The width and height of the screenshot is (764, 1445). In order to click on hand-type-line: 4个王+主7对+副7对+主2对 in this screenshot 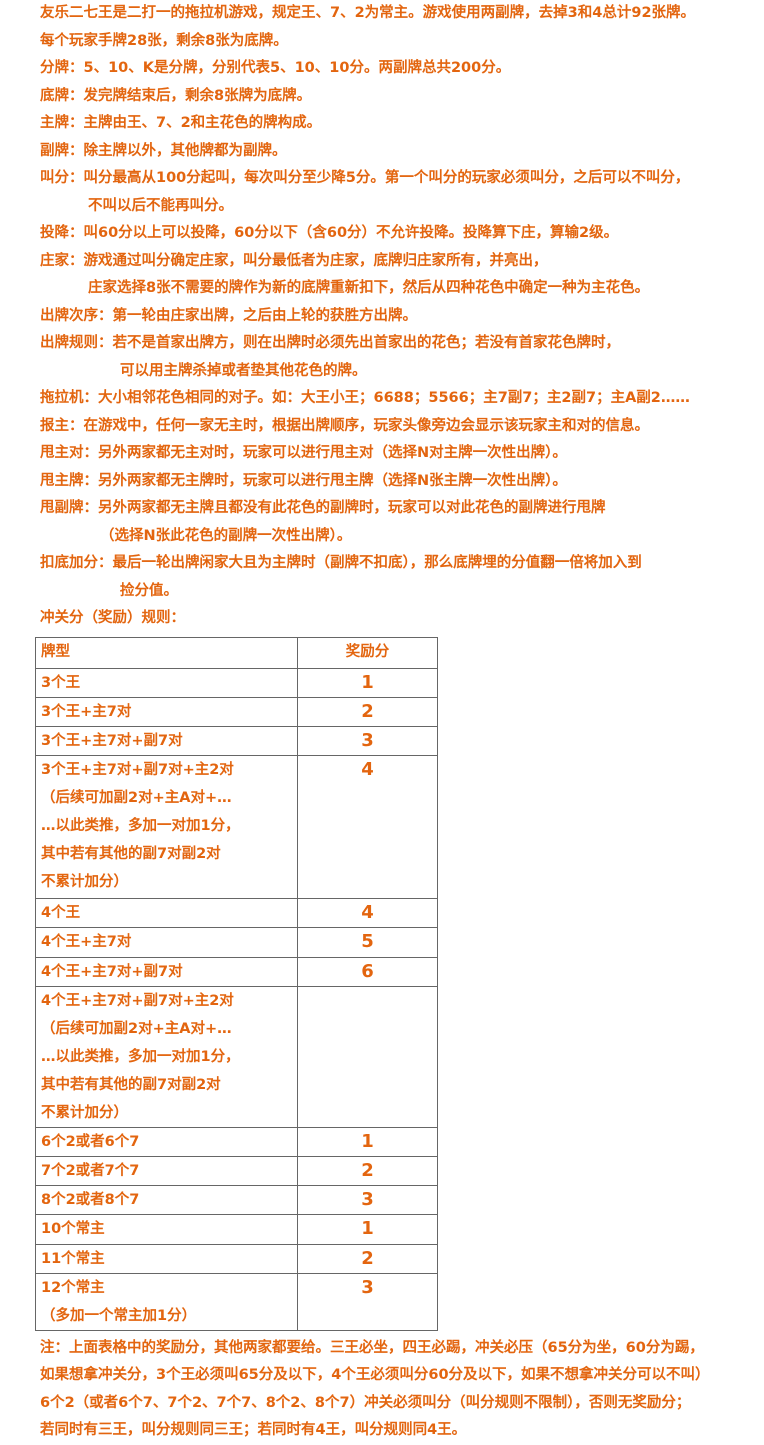, I will do `click(137, 1000)`.